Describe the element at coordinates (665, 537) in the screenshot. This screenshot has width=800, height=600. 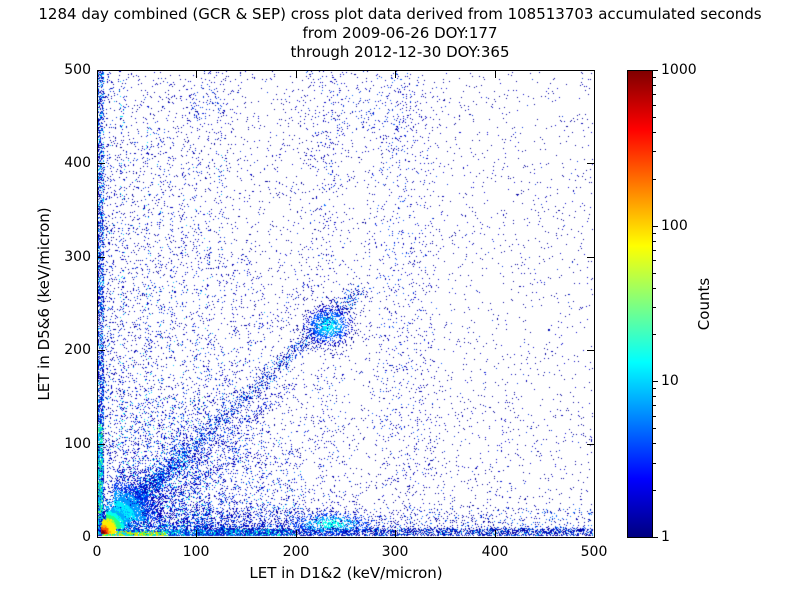
I see `colorbar-tick-label: 1` at that location.